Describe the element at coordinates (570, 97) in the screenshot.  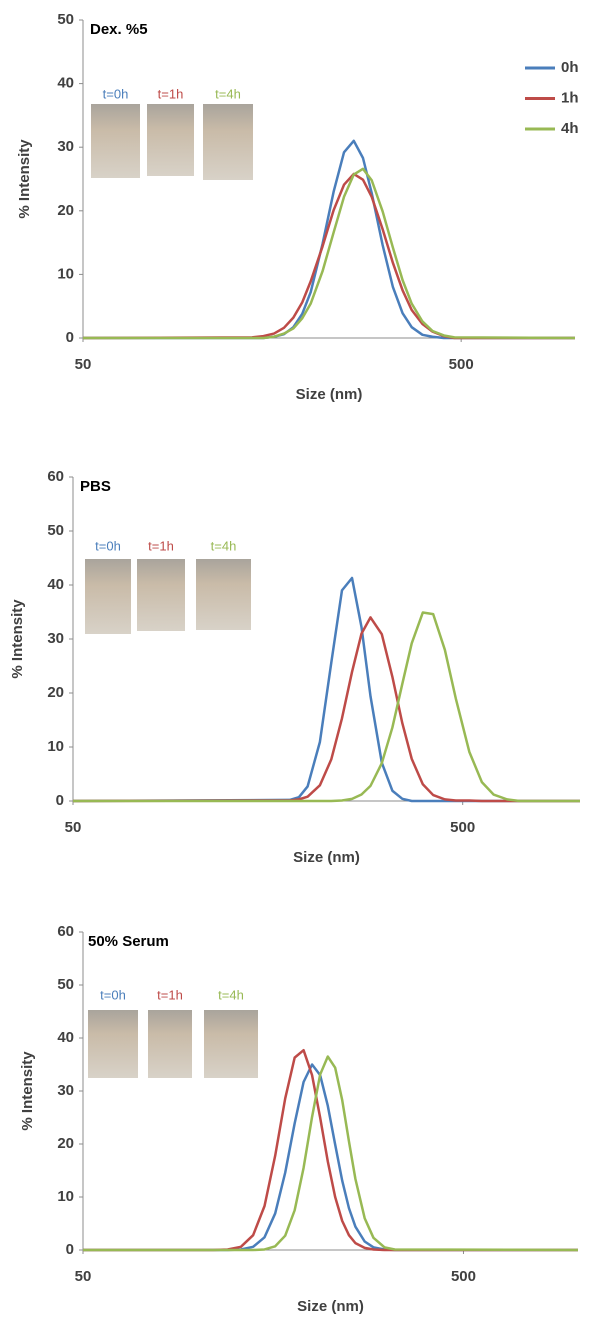
I see `legend-label: 1h` at that location.